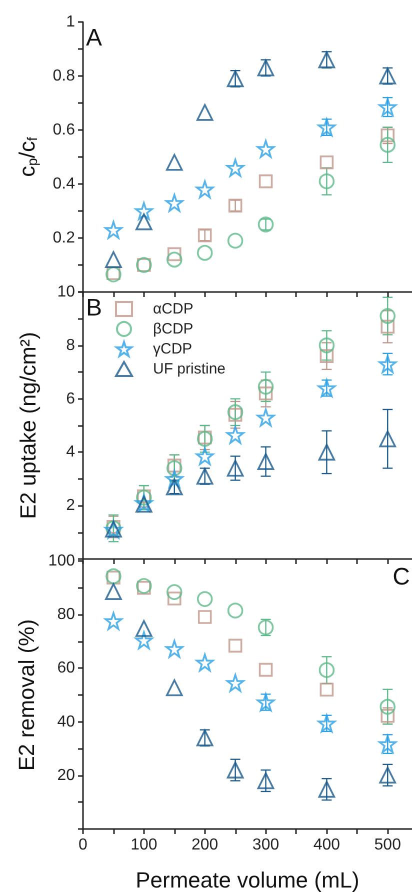 The image size is (412, 892). I want to click on y-tick-label: 8, so click(71, 345).